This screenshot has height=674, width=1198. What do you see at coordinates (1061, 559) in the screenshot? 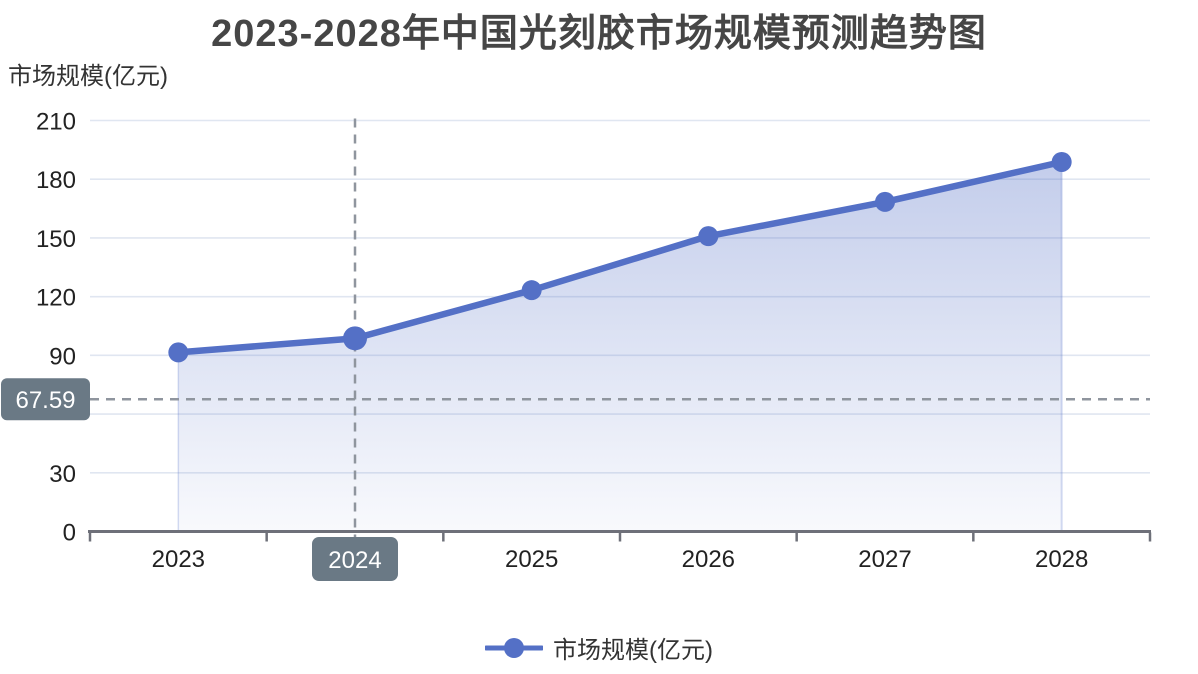
I see `x-tick-label: 2028` at bounding box center [1061, 559].